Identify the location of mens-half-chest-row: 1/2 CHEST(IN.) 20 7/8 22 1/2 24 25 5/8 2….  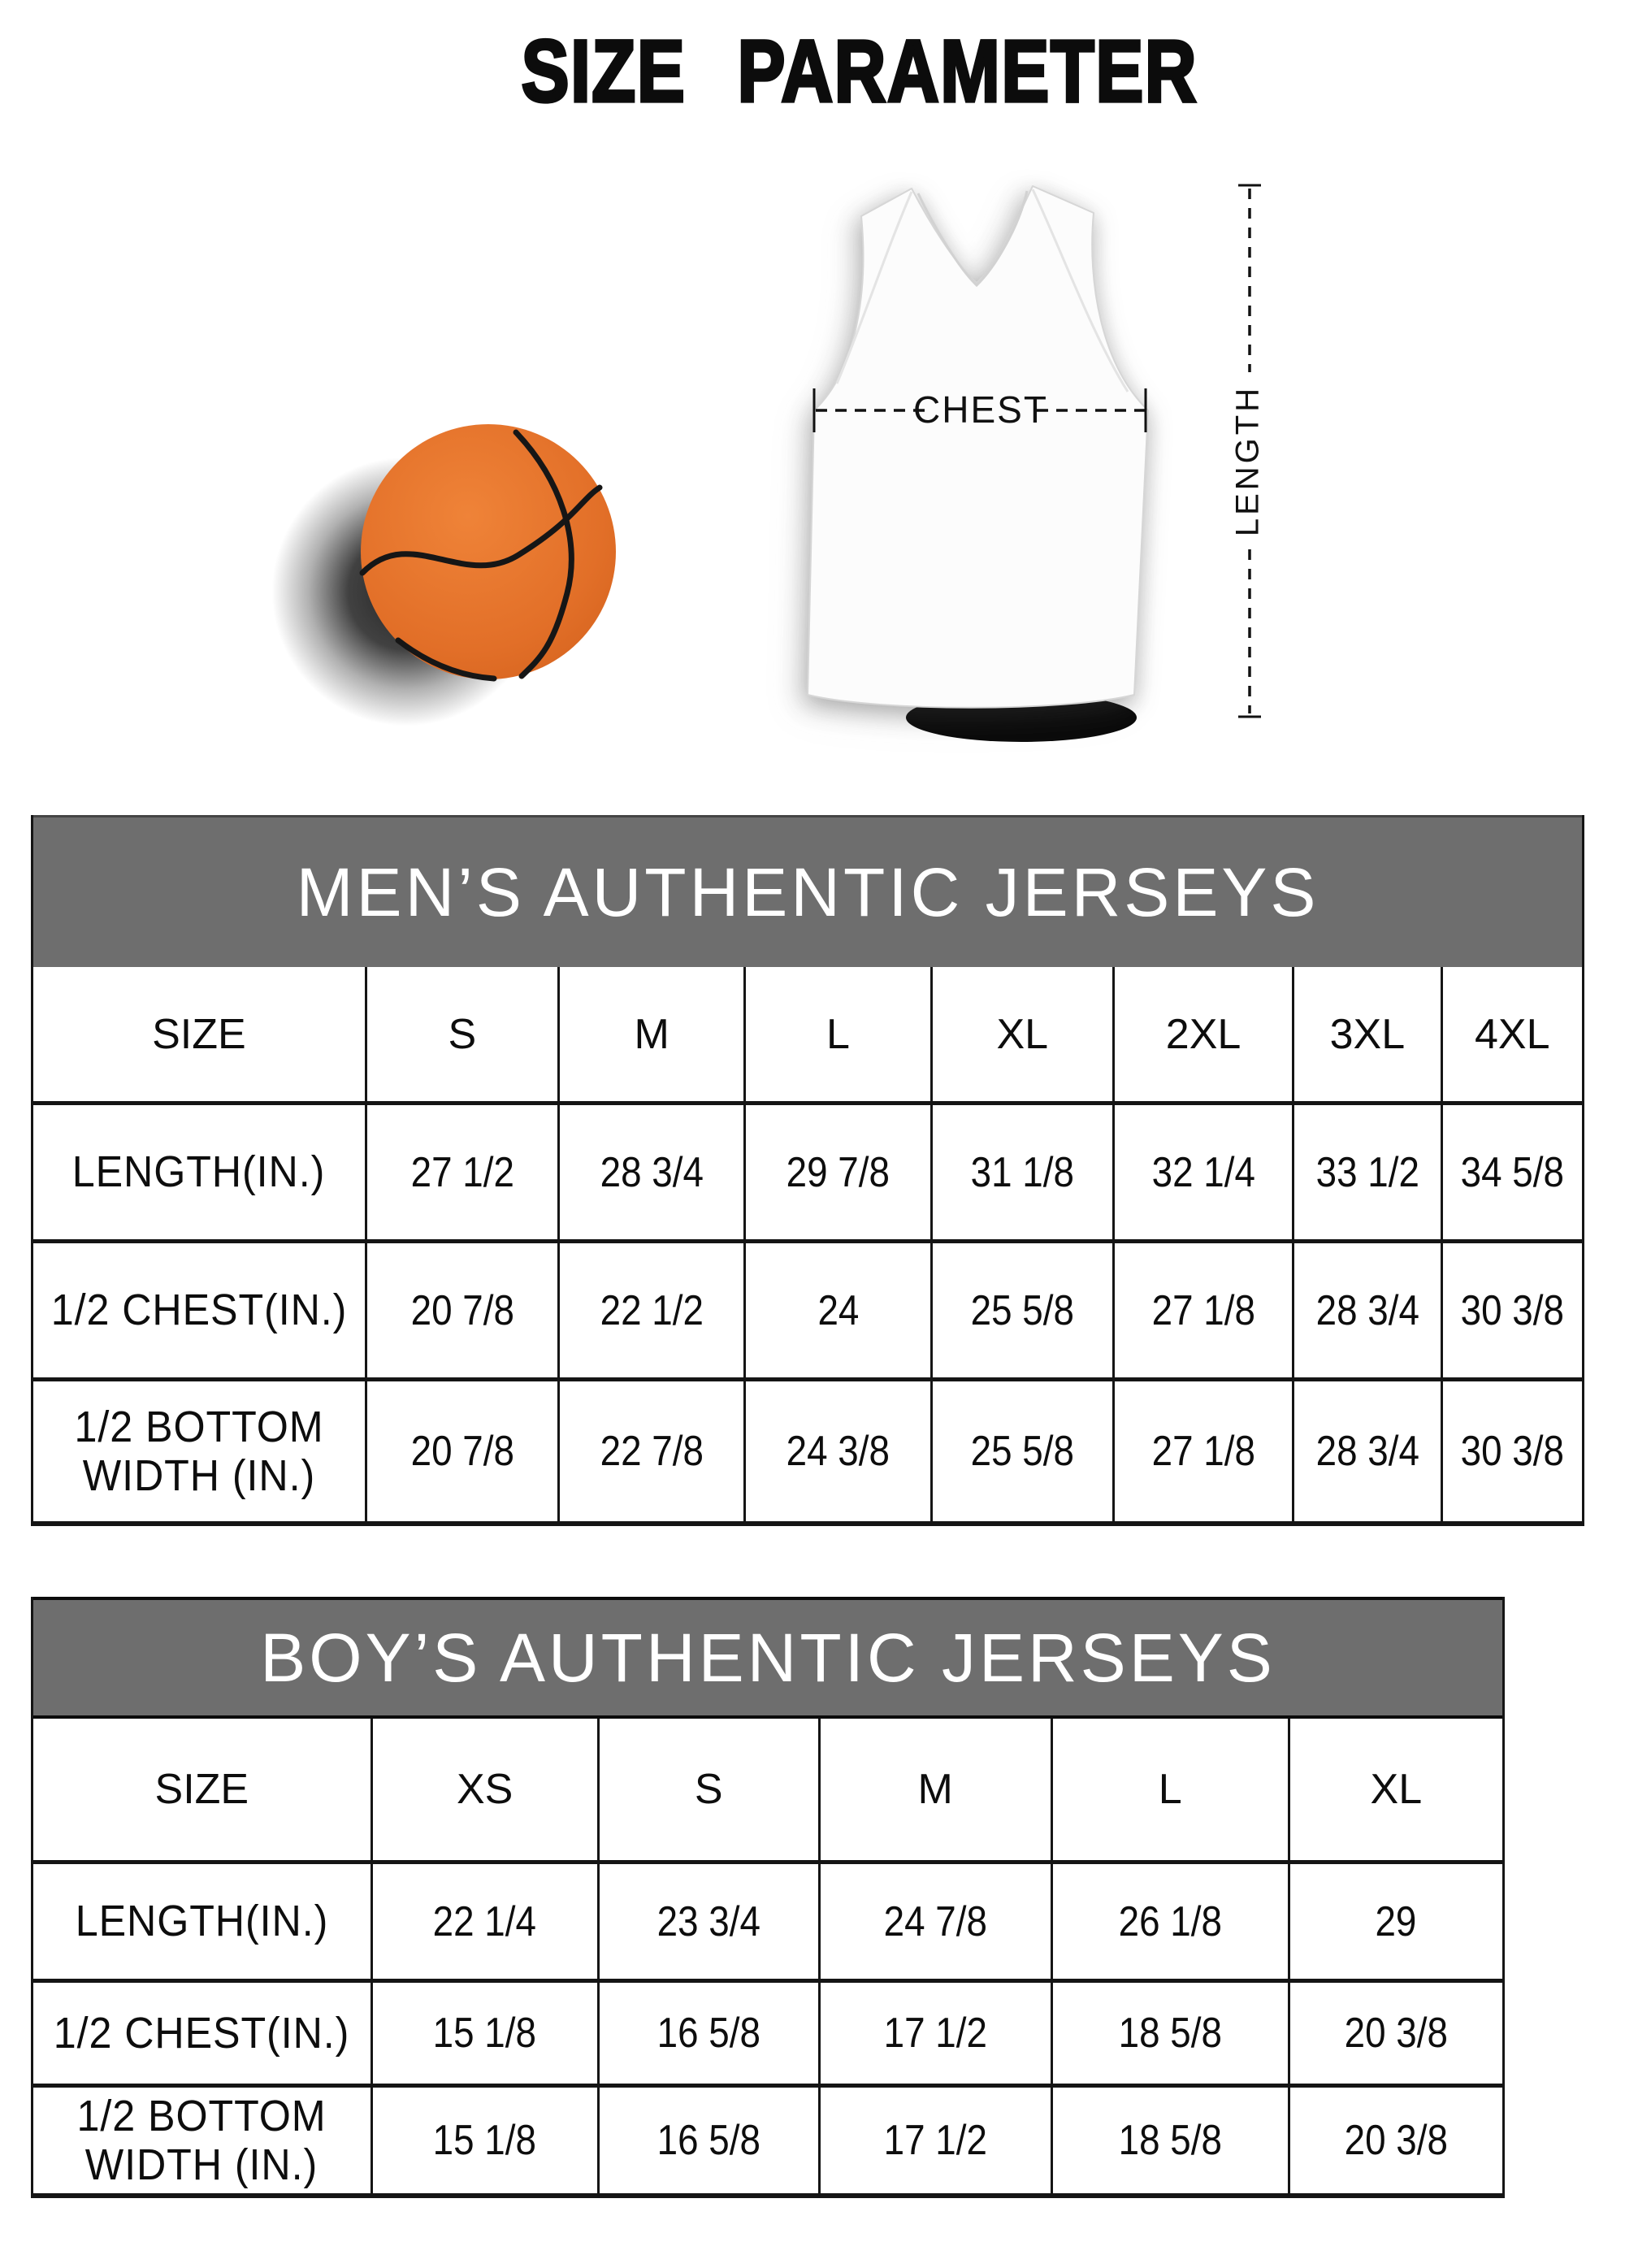
(808, 1312).